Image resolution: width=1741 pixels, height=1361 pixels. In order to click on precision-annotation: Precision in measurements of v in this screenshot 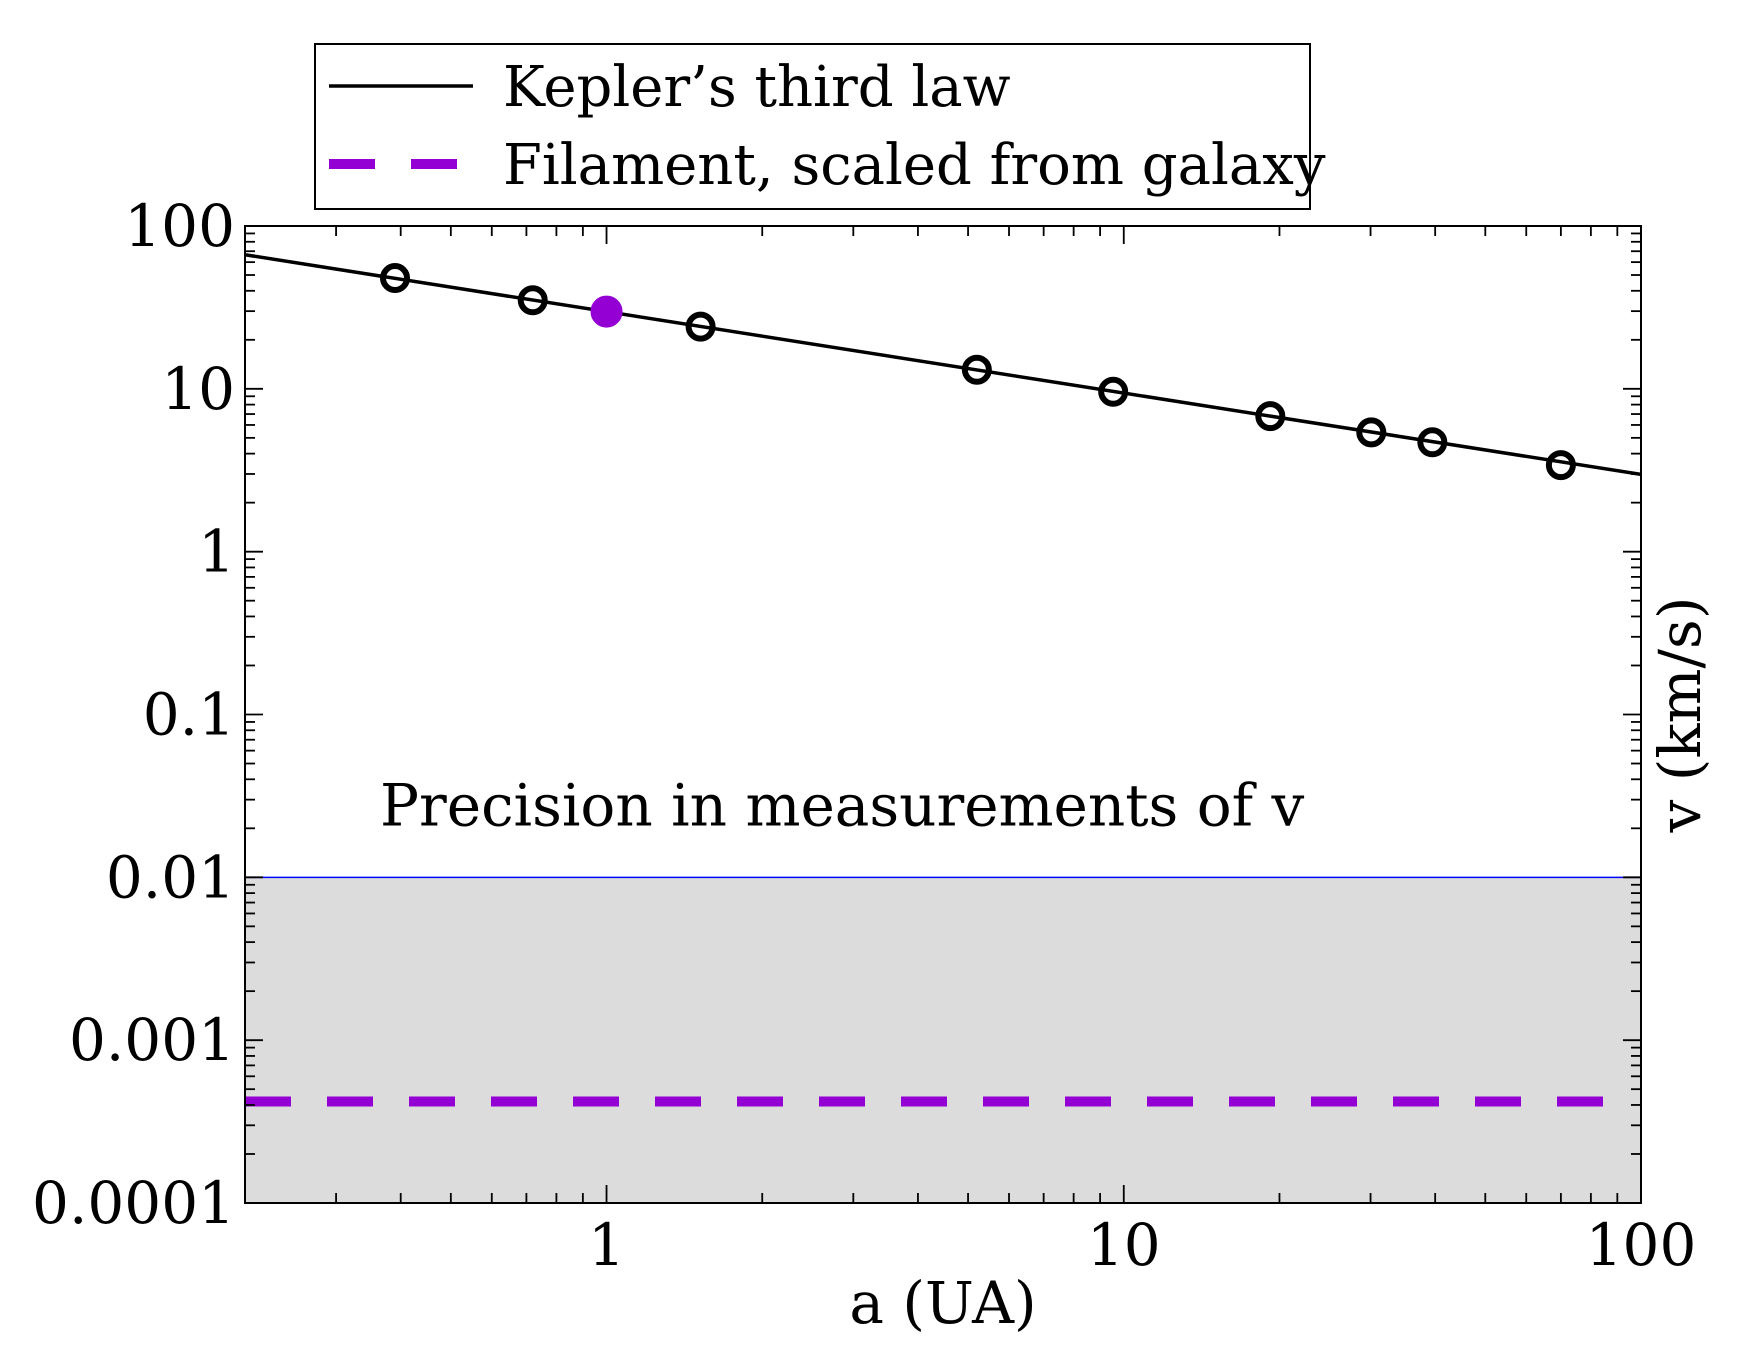, I will do `click(842, 806)`.